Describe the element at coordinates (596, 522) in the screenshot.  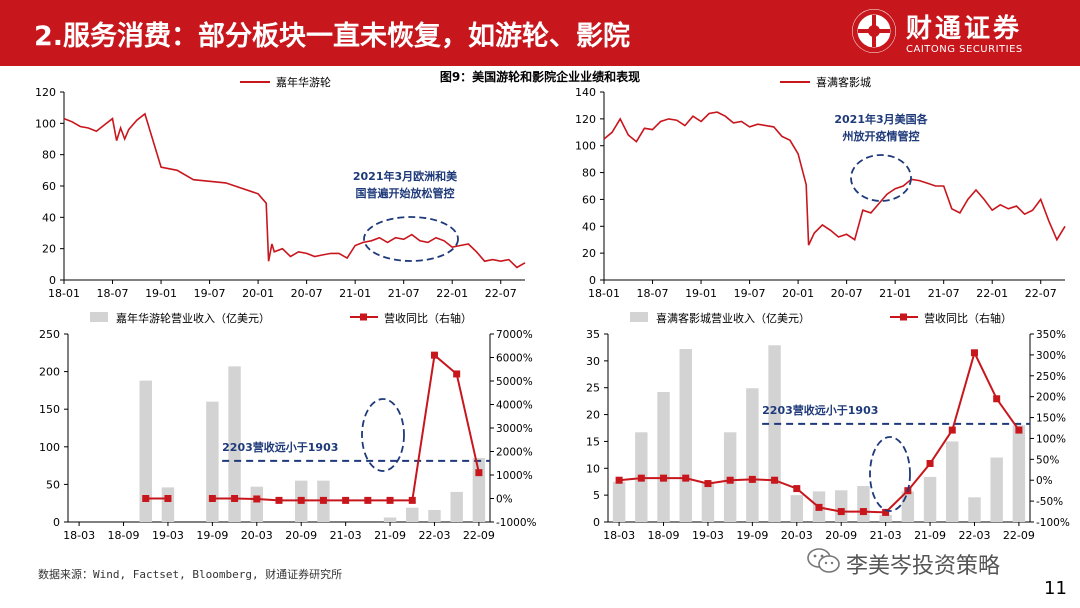
I see `left-tick-label: 0` at that location.